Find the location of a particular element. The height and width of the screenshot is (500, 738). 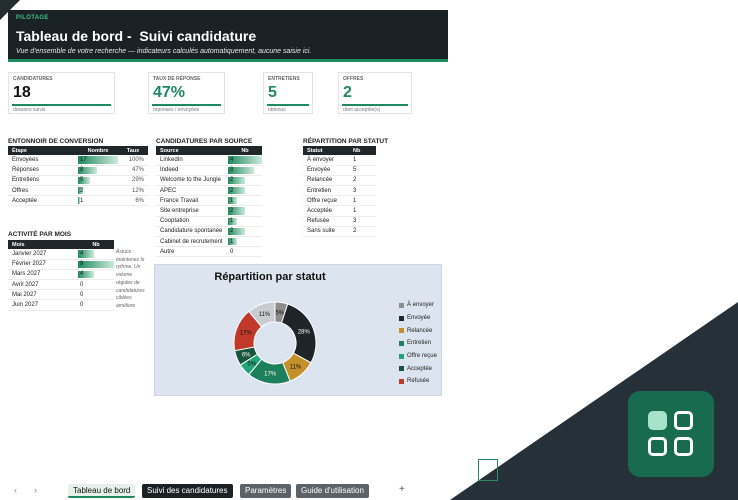

table-row: Relancée 2 is located at coordinates (339, 181).